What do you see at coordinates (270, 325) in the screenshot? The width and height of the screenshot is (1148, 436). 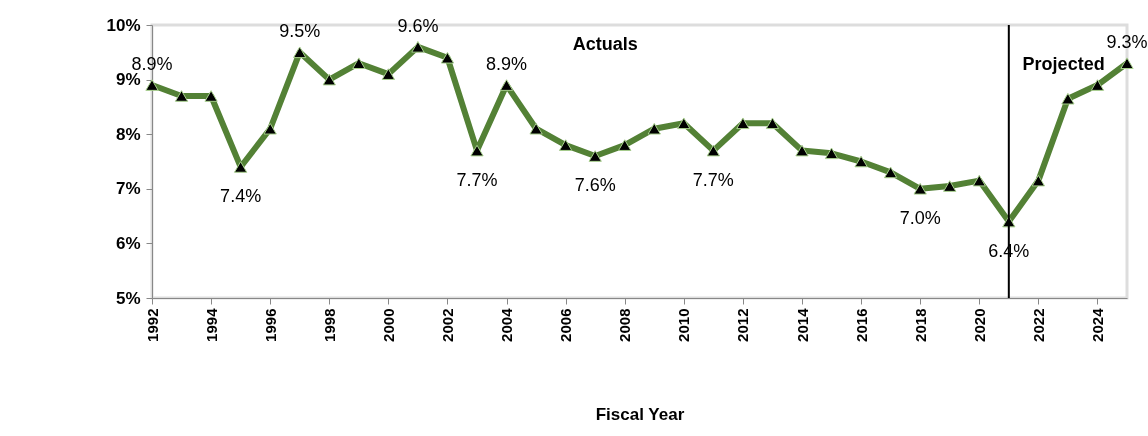 I see `x-tick-label: 1996` at bounding box center [270, 325].